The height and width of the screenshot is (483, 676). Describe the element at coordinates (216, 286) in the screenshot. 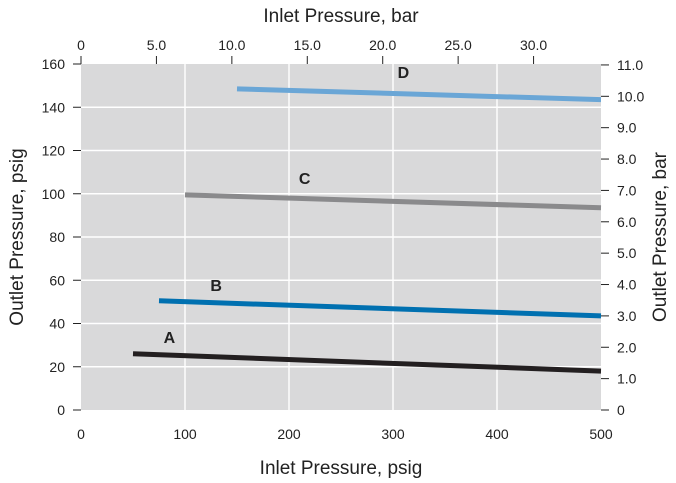

I see `series-label-b: B` at that location.